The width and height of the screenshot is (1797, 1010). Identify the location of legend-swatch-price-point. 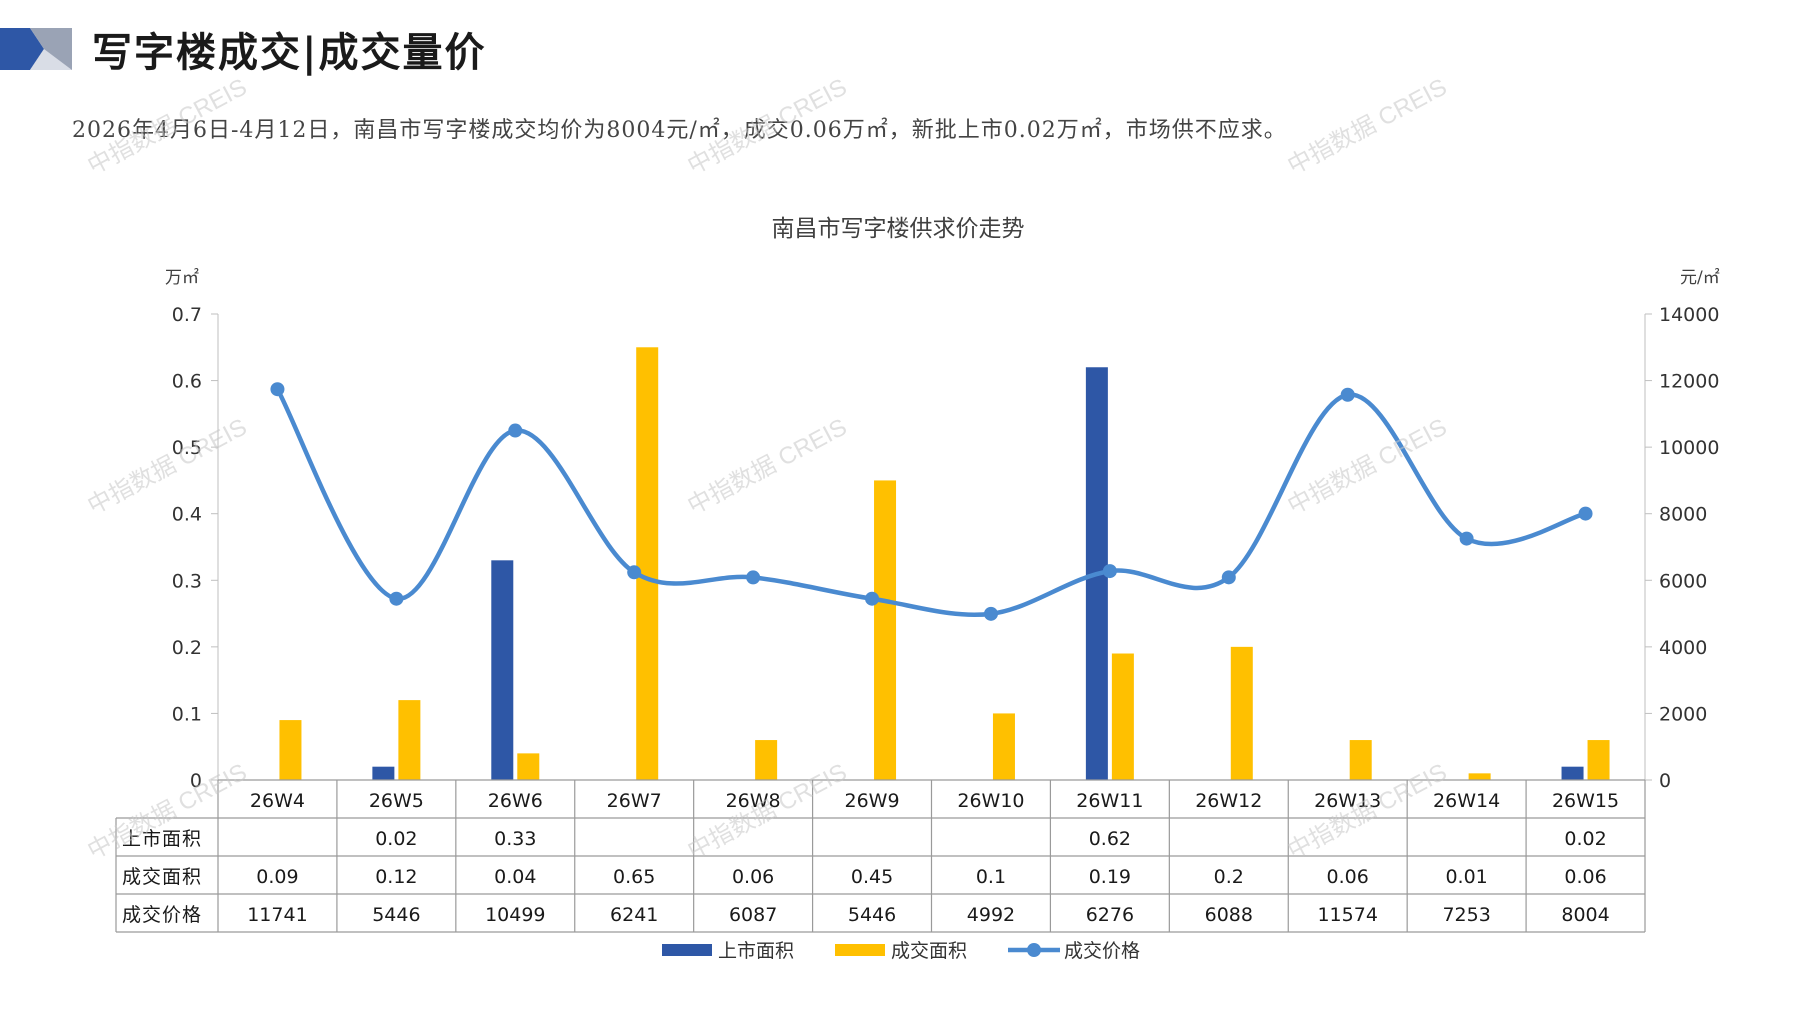
(1034, 950).